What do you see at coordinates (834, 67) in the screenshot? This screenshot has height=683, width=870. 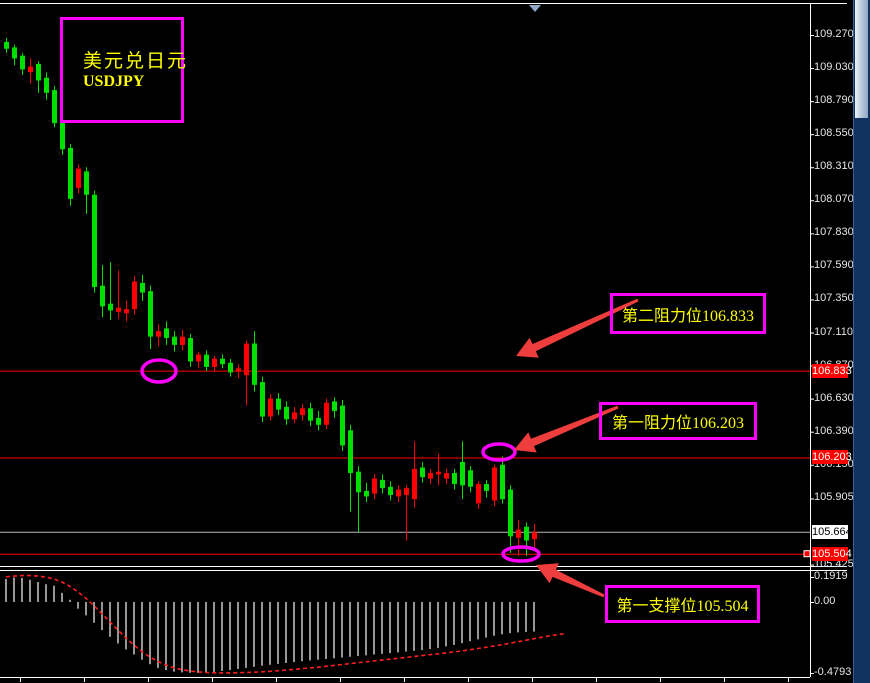 I see `price-tick-label: 109.030` at bounding box center [834, 67].